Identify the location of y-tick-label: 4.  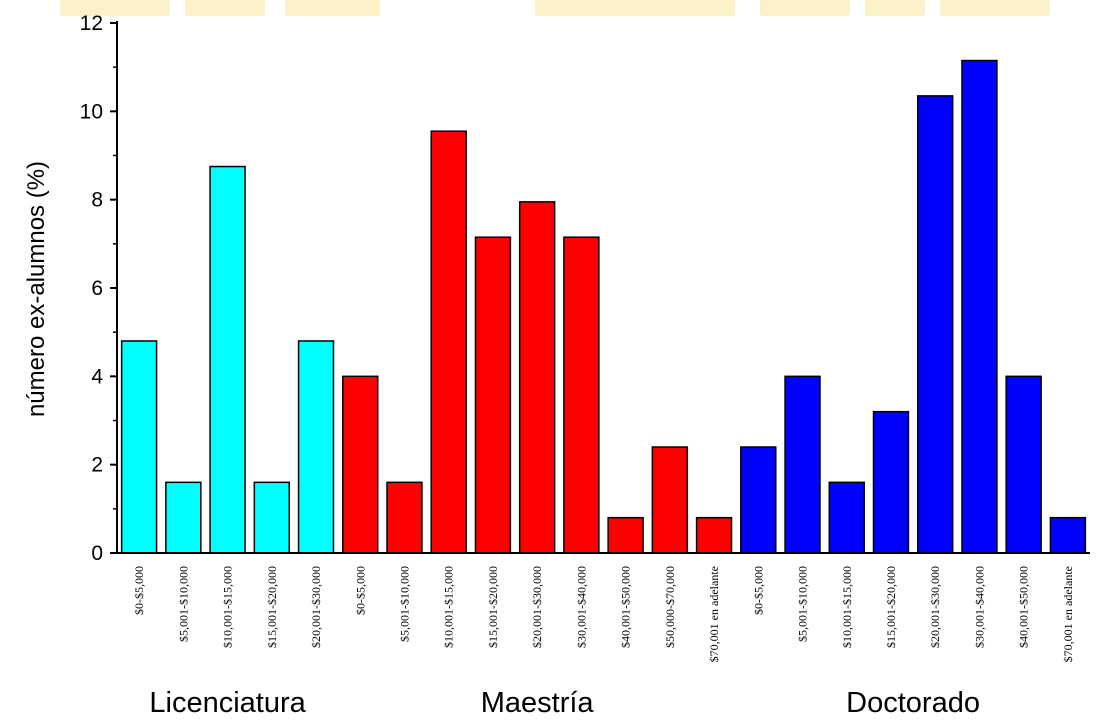
(97, 376).